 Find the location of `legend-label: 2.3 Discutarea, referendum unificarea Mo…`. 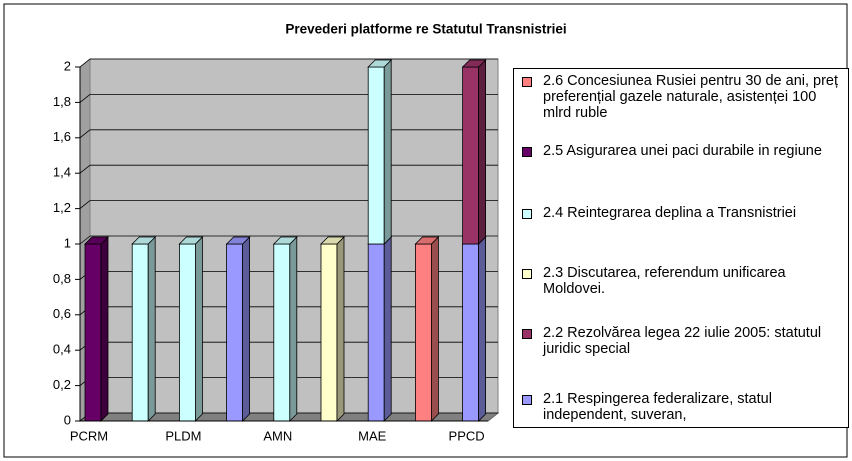

legend-label: 2.3 Discutarea, referendum unificarea Mo… is located at coordinates (664, 281).